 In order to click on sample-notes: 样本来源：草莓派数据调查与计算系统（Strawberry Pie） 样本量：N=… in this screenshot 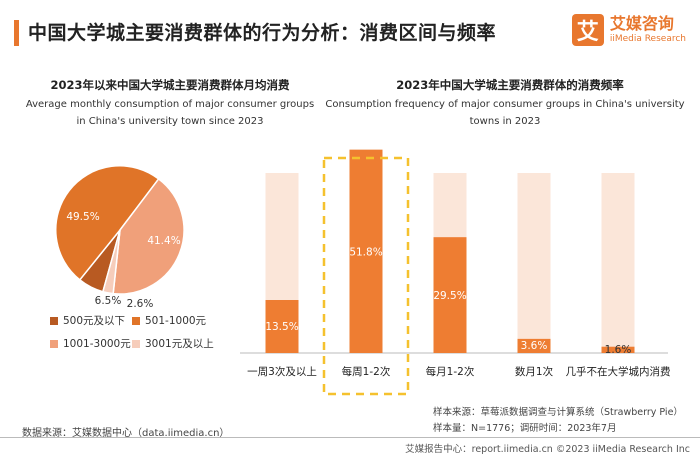, I will do `click(558, 421)`.